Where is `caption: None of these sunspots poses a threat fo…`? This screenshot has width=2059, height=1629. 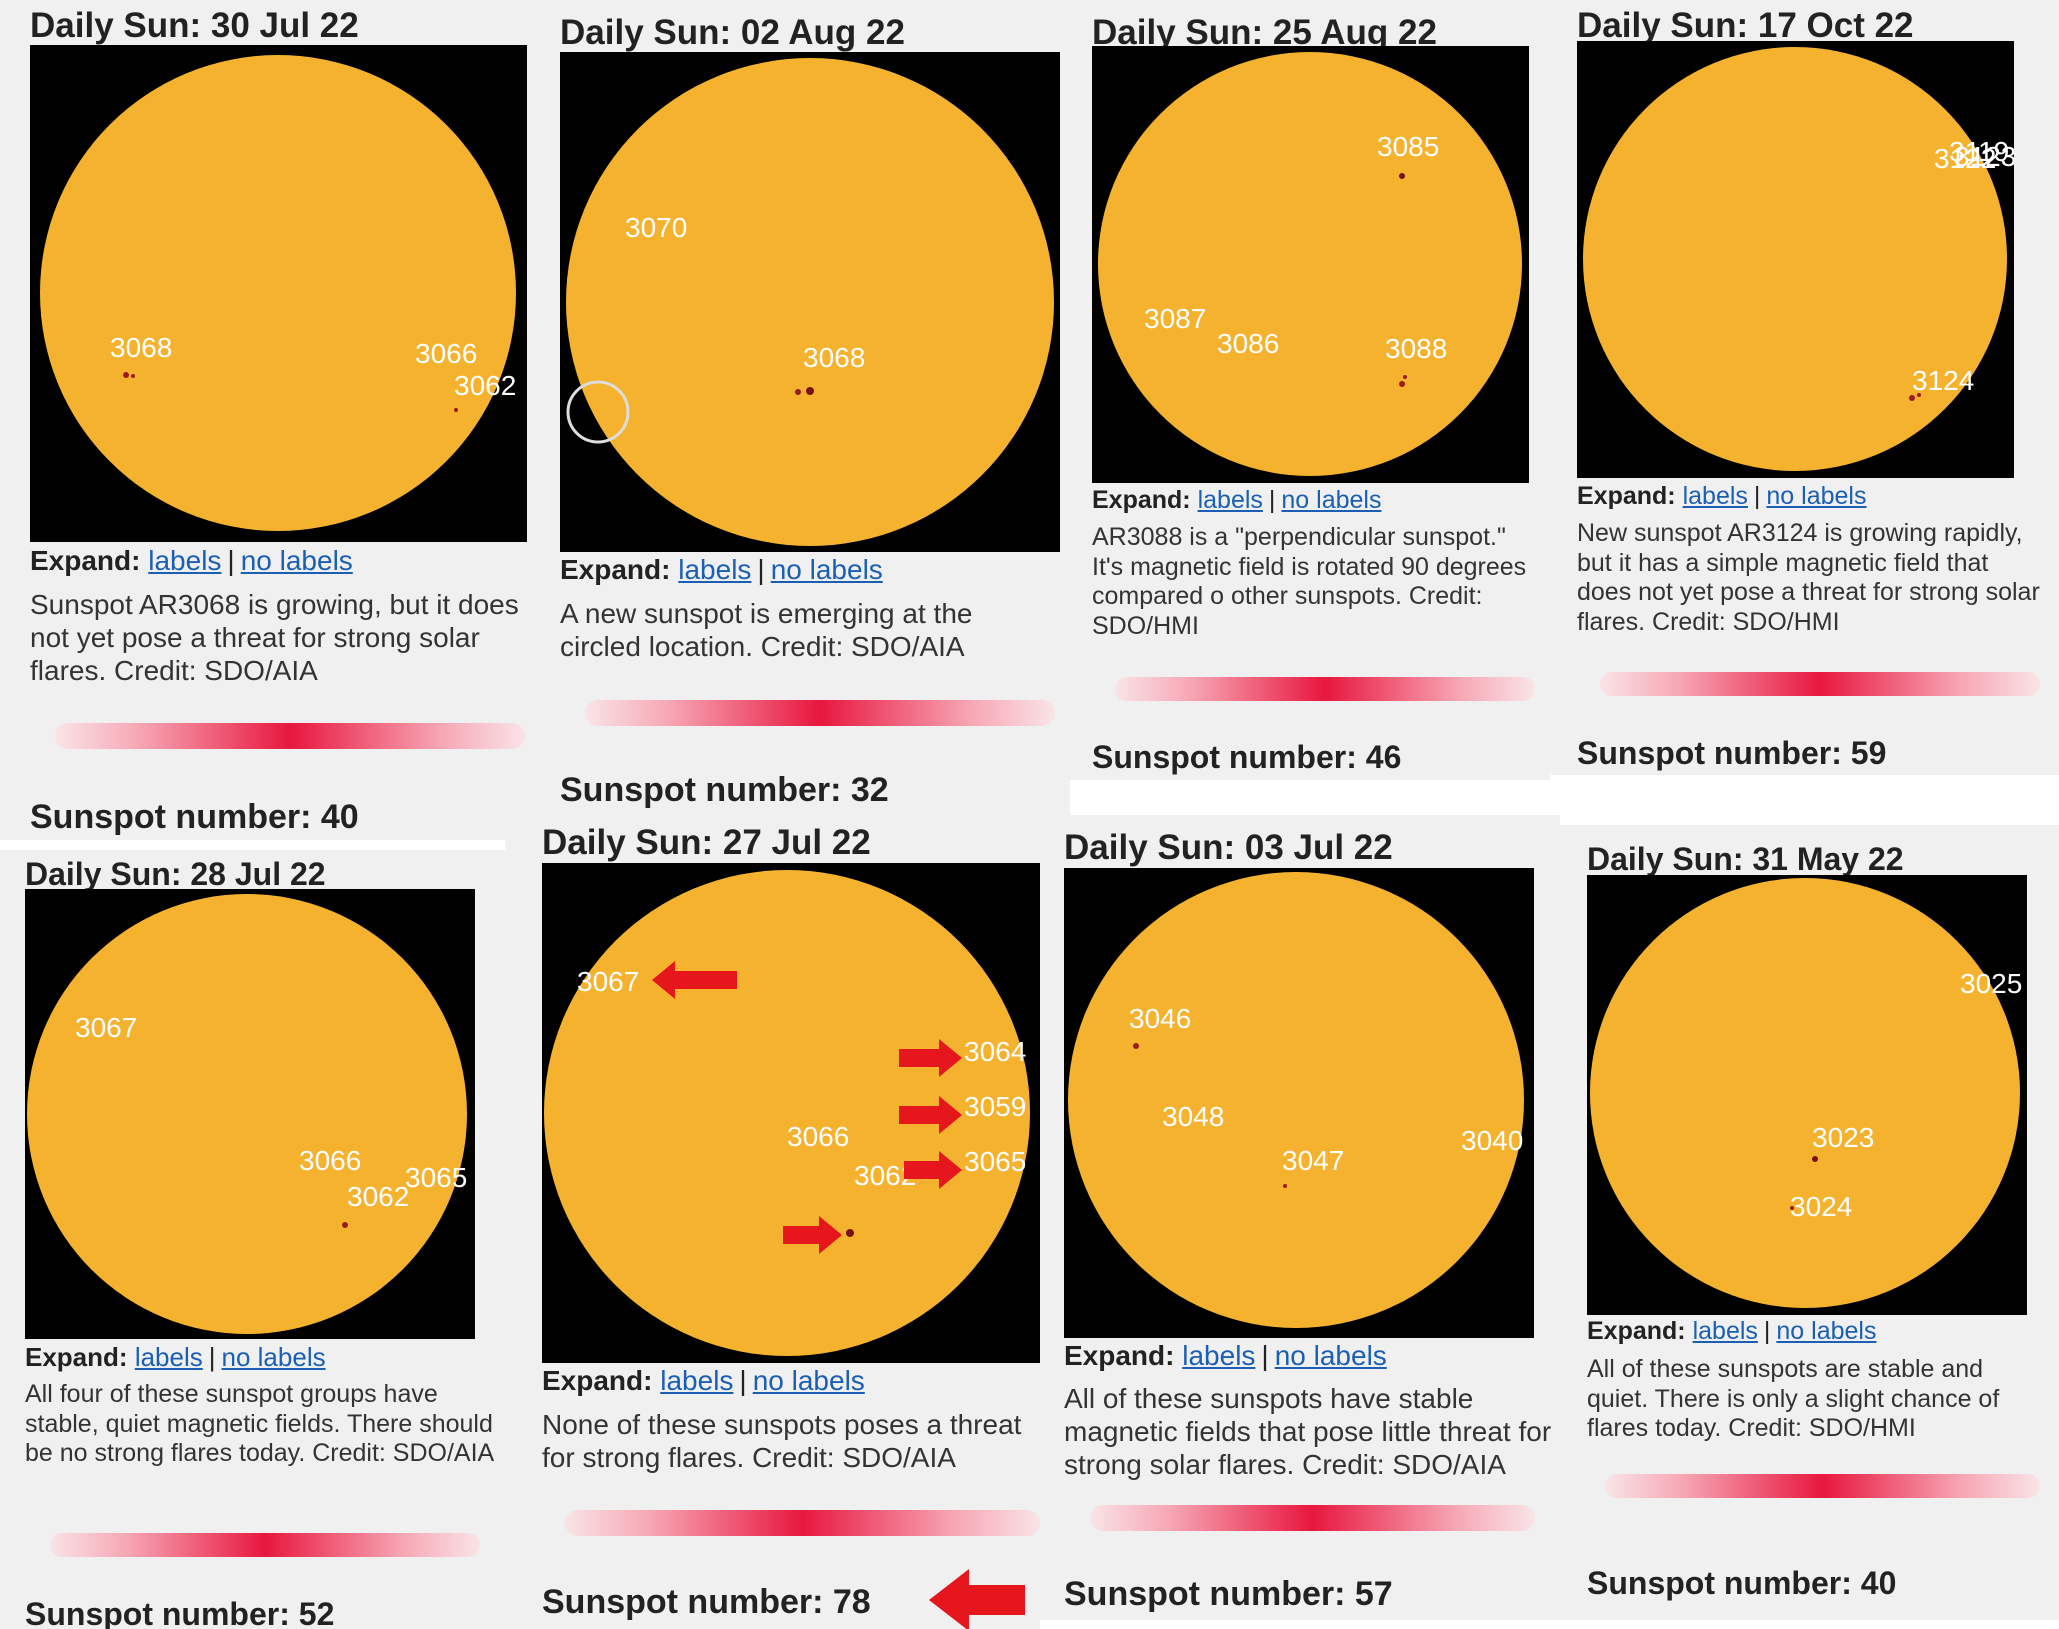 caption: None of these sunspots poses a threat fo… is located at coordinates (782, 1441).